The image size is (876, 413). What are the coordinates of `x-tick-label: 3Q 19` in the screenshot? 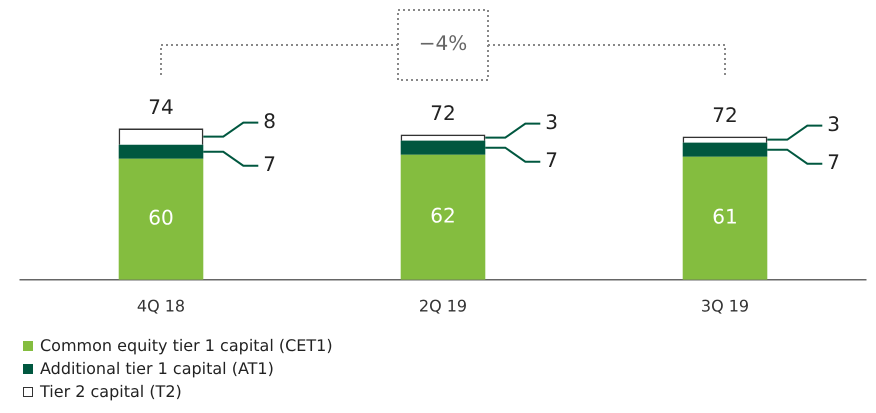 It's located at (725, 306).